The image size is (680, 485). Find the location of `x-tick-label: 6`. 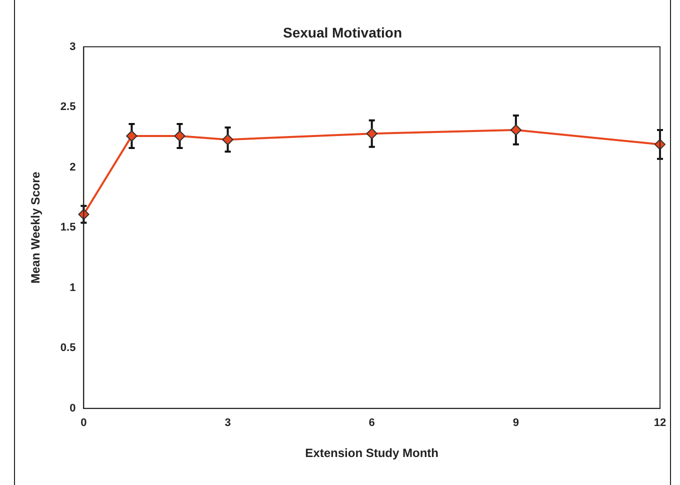

x-tick-label: 6 is located at coordinates (371, 423).